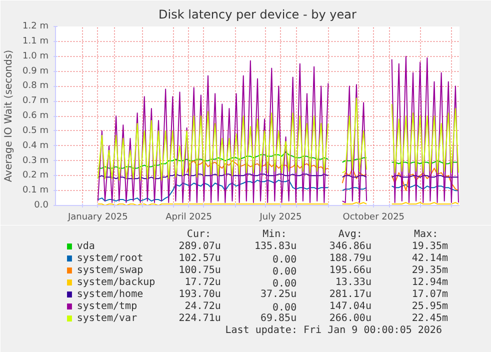 This screenshot has height=352, width=491. I want to click on x-tick-label: January 2025, so click(97, 217).